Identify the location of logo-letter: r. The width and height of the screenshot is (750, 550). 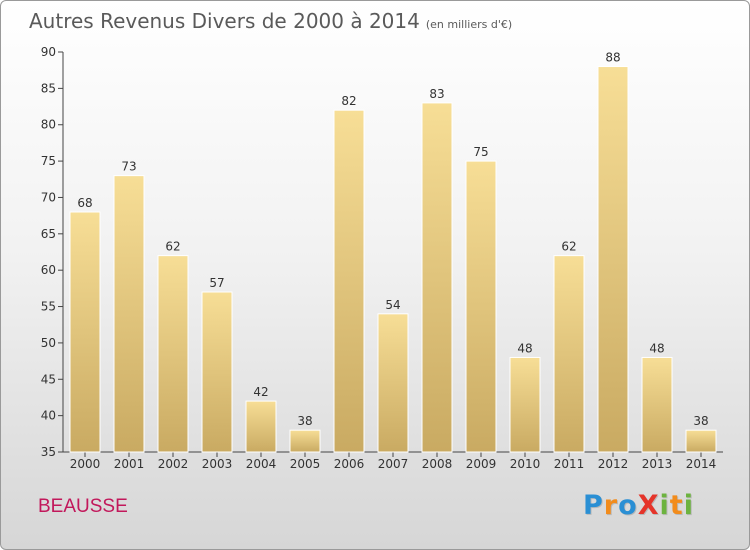
(611, 505).